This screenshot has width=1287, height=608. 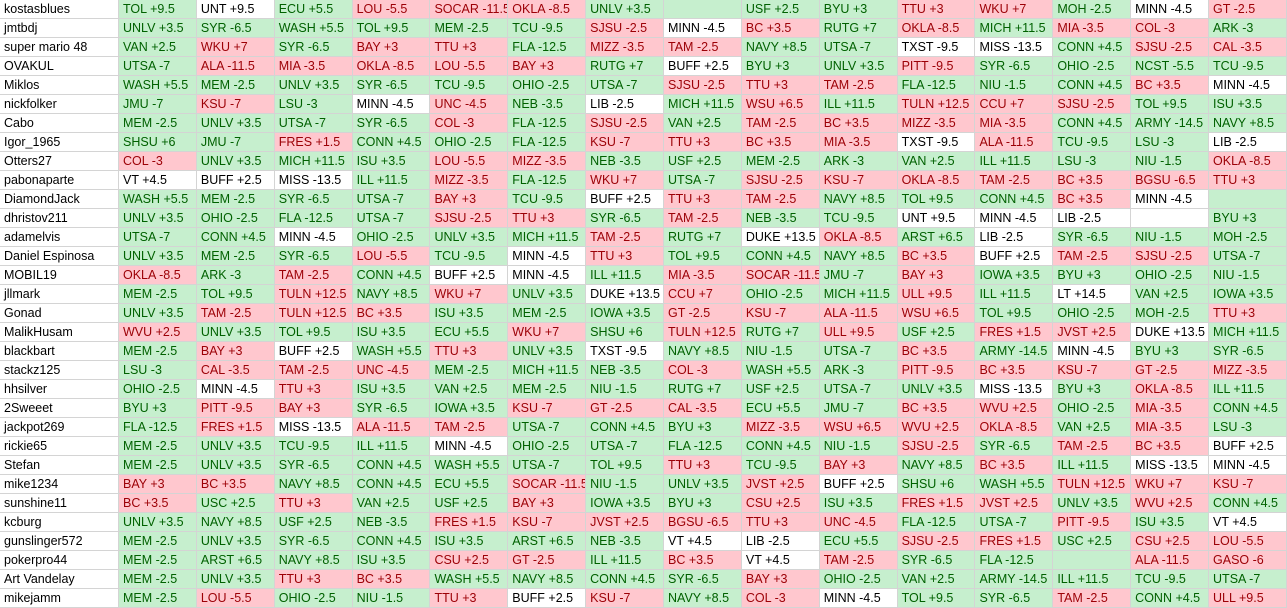 I want to click on pick-cell: WKU +7, so click(x=547, y=332).